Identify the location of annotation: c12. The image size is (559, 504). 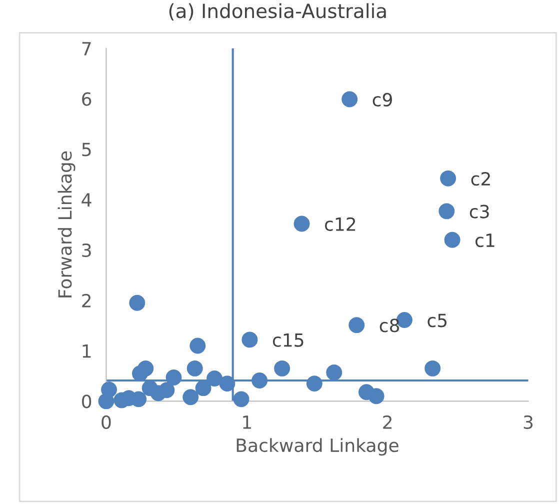
(340, 224).